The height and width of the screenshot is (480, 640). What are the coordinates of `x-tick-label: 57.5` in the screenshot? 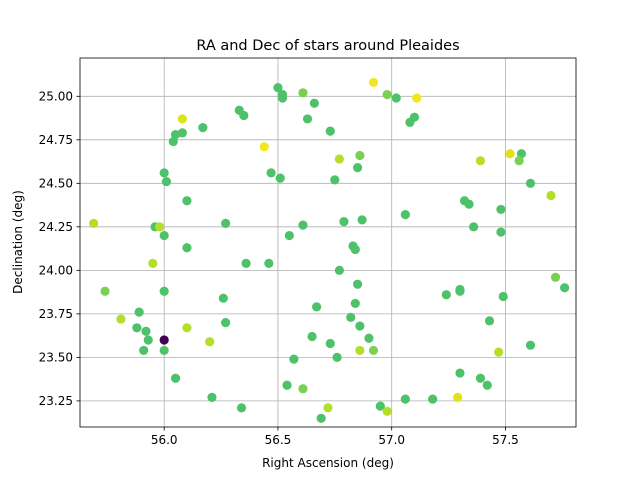 It's located at (505, 440).